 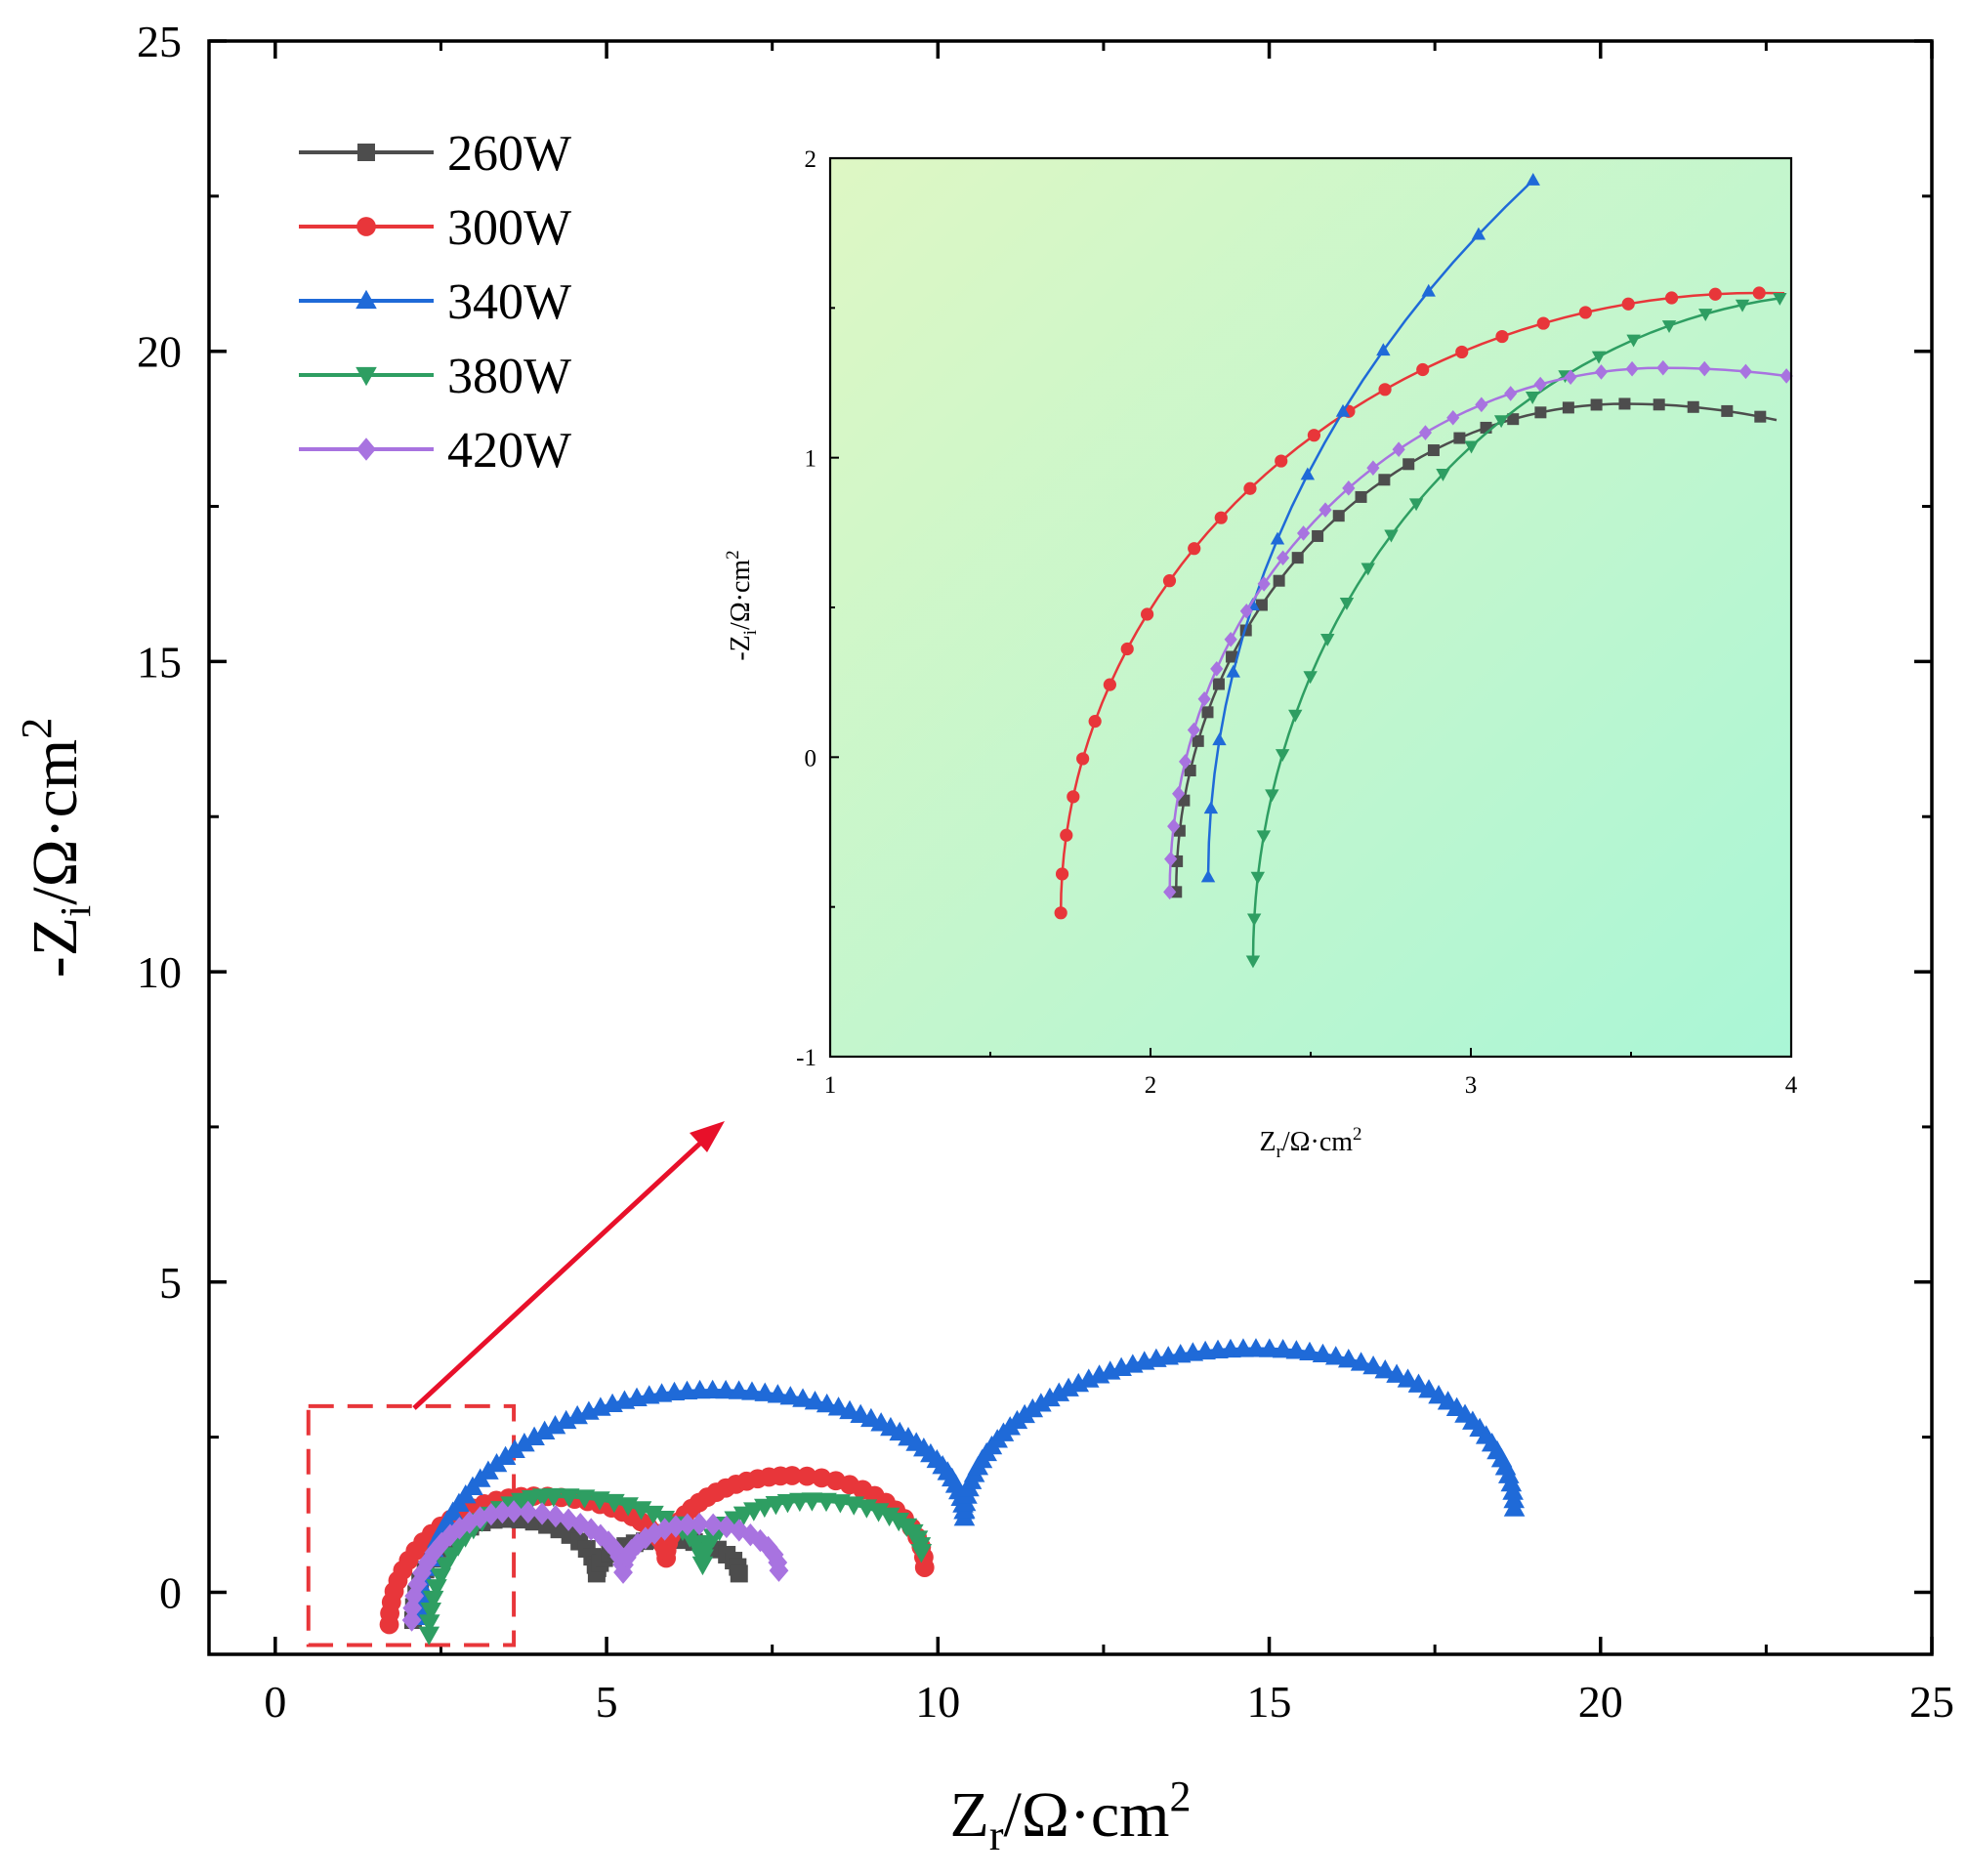 I want to click on inset-x-axis-title-sub: r, so click(x=1279, y=1152).